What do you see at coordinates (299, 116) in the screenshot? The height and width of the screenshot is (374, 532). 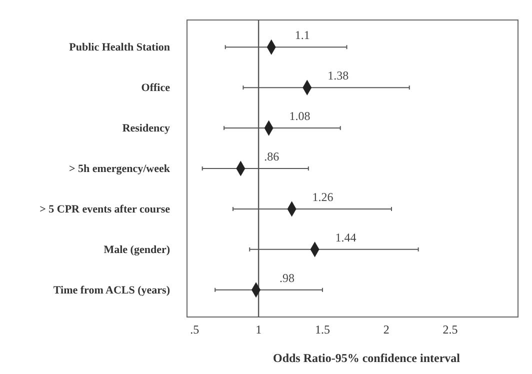 I see `data-label: 1.08` at bounding box center [299, 116].